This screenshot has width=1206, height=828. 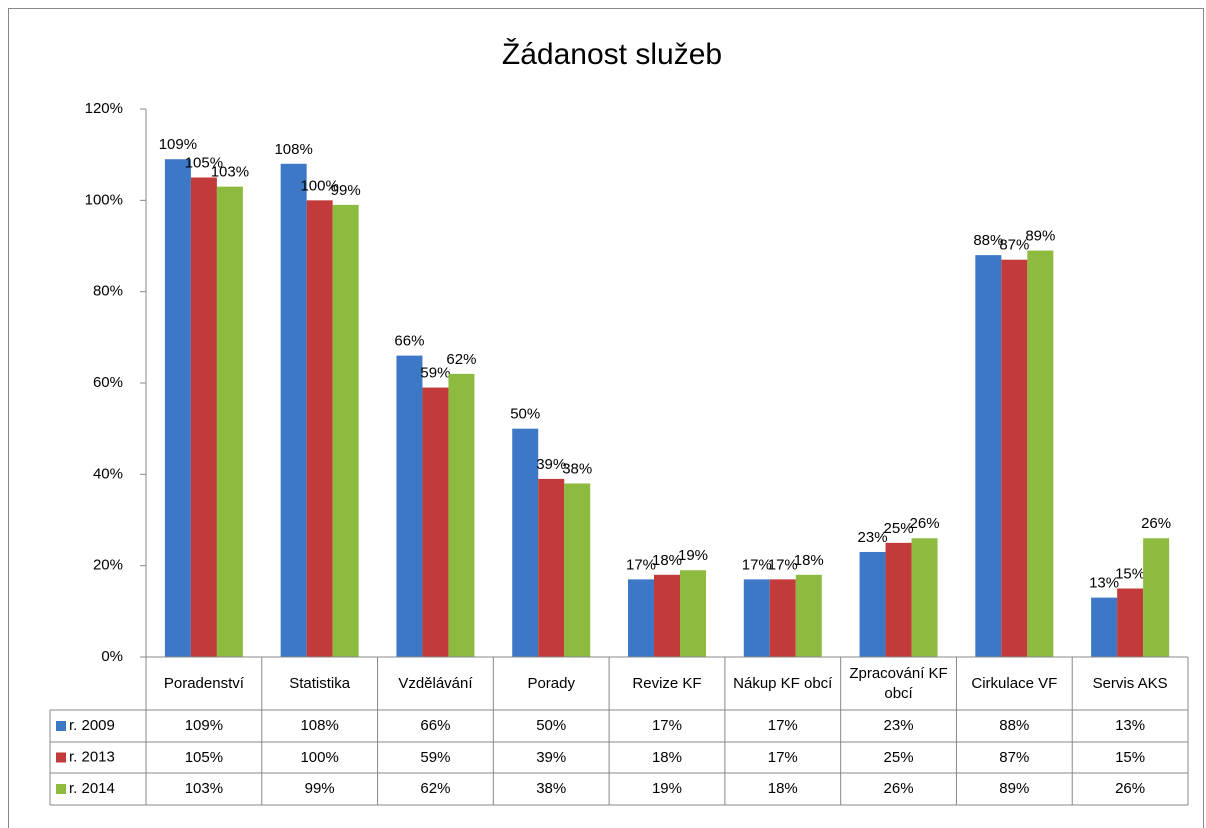 I want to click on category-label: Nákup KF obcí, so click(x=783, y=683).